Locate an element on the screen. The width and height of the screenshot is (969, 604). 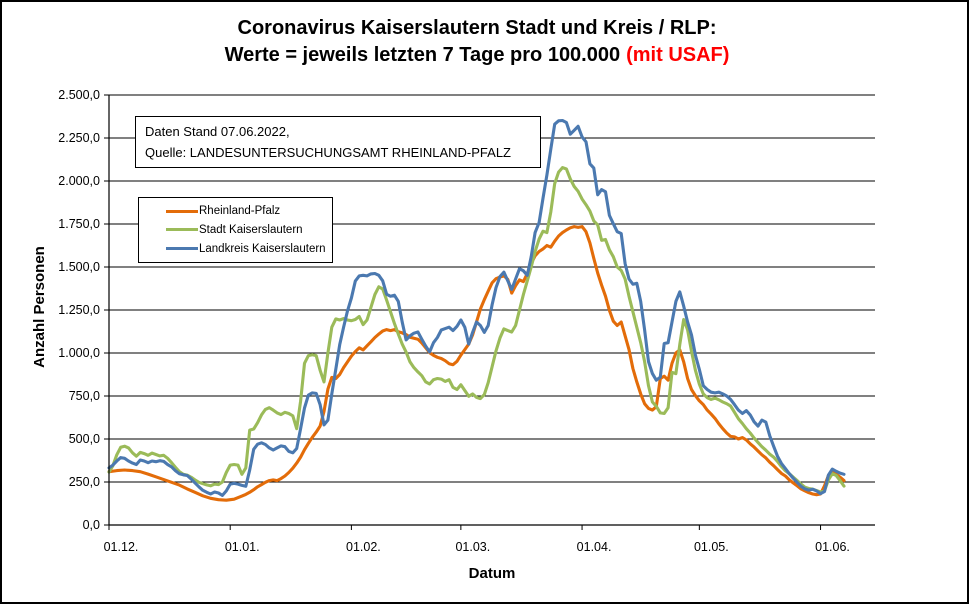
y-tick-label: 750,0 is located at coordinates (84, 396).